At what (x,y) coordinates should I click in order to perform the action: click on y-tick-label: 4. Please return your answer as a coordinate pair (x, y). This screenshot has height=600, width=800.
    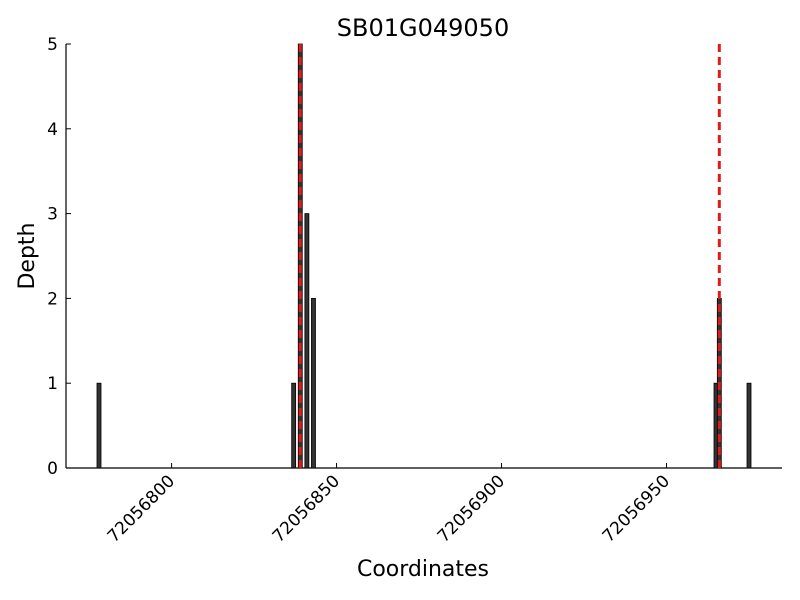
    Looking at the image, I should click on (52, 130).